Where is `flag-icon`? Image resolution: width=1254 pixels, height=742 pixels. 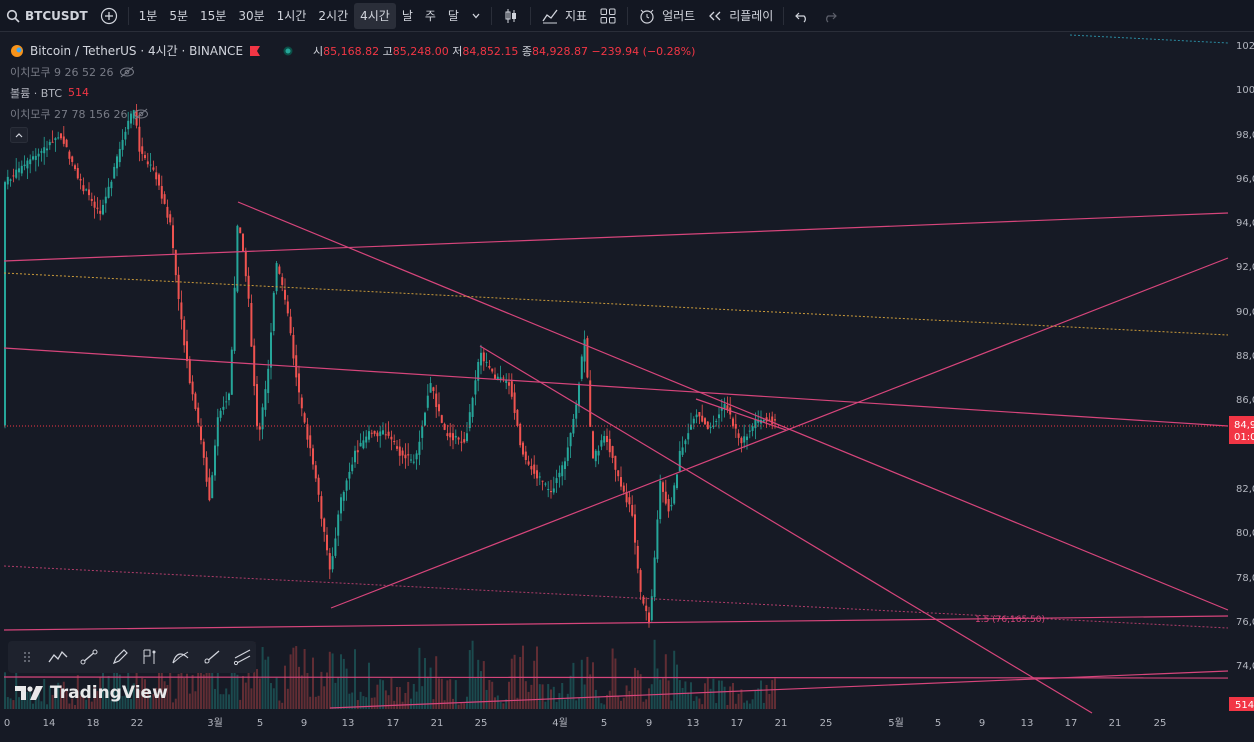
flag-icon is located at coordinates (255, 51).